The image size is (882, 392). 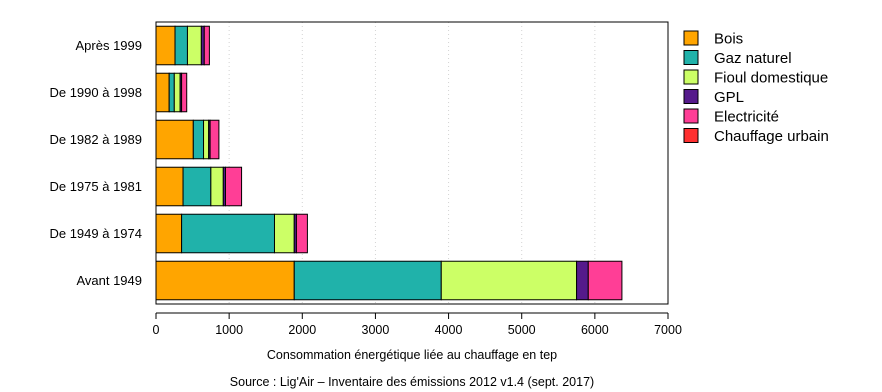 What do you see at coordinates (417, 324) in the screenshot?
I see `x-axis: 0 1000 2000 3000 4000 5000 6000 7000` at bounding box center [417, 324].